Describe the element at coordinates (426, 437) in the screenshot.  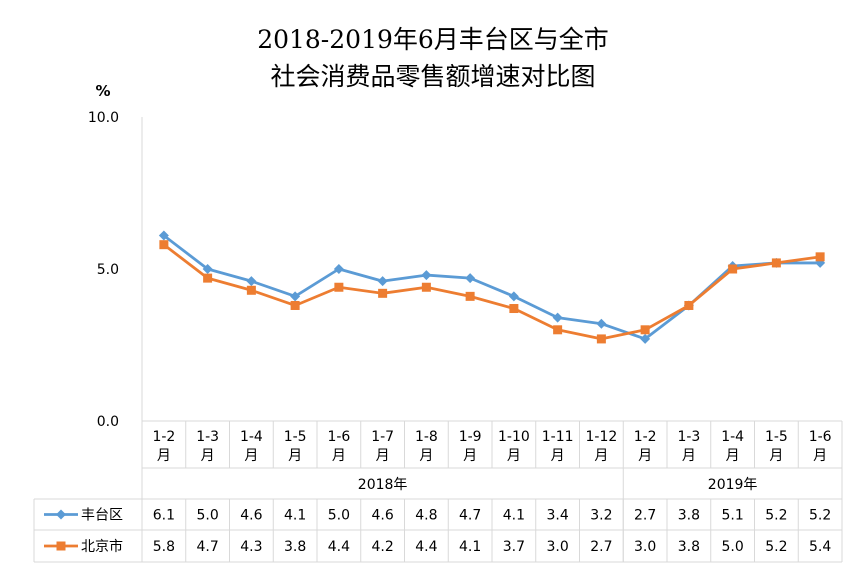
I see `x-tick-label: 1-8` at that location.